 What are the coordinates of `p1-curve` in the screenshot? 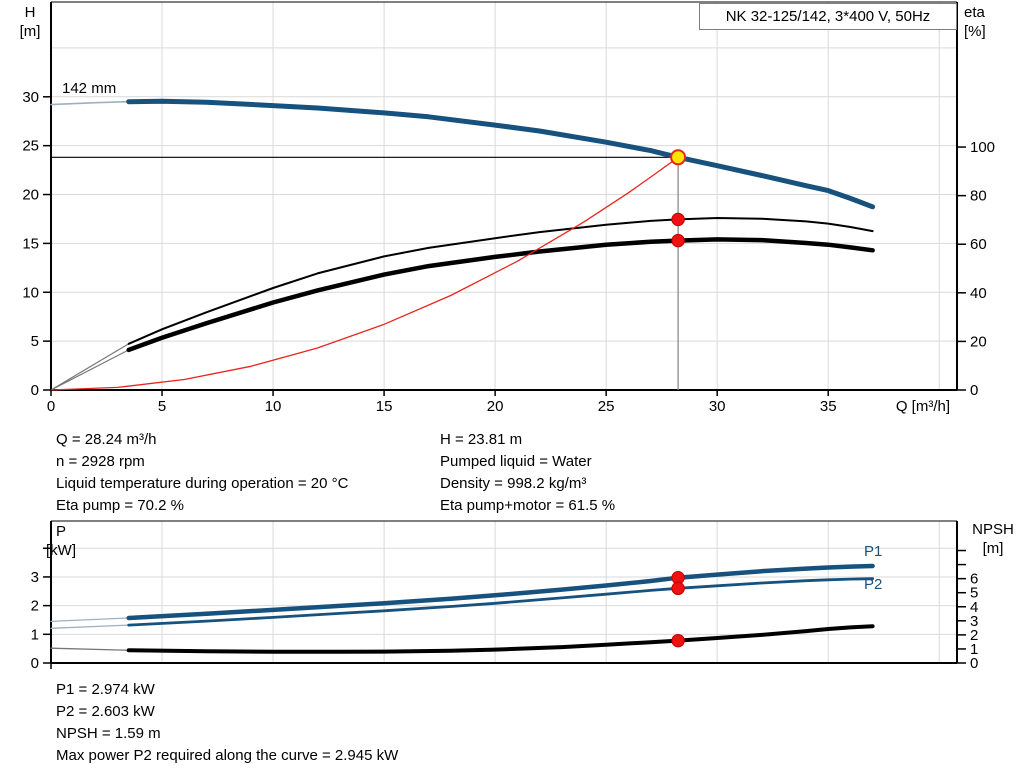 It's located at (500, 592).